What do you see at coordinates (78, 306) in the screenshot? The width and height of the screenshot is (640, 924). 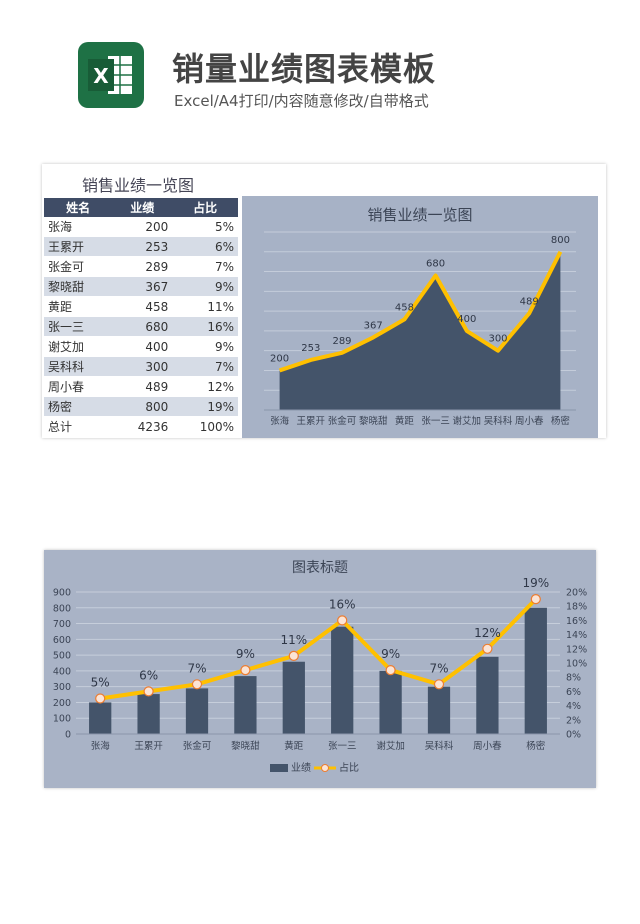 I see `cell-name: 黄距` at bounding box center [78, 306].